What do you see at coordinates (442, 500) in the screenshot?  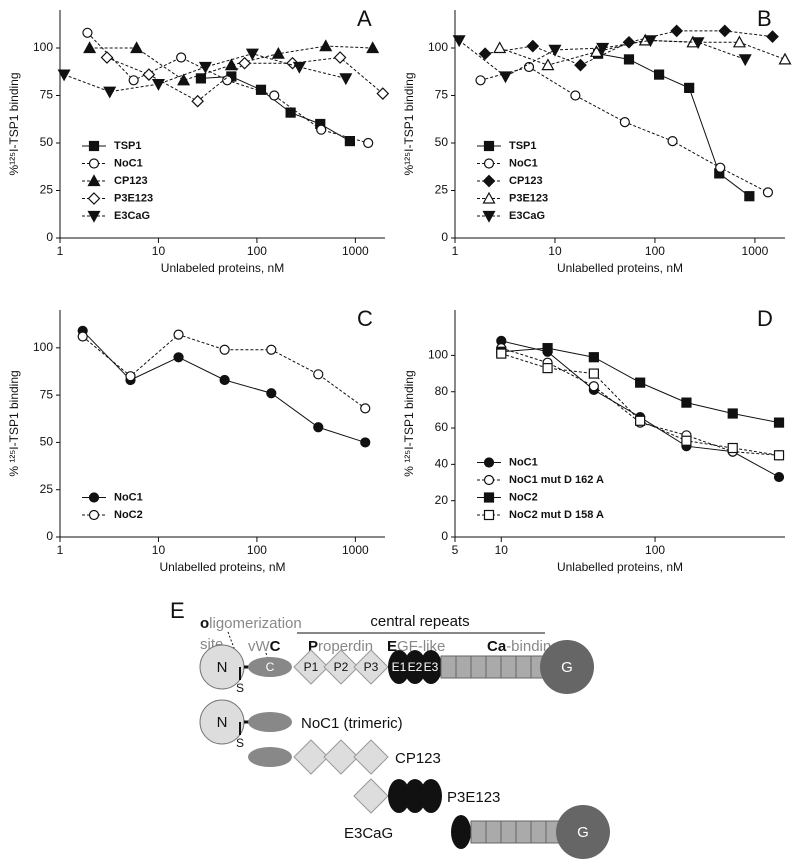 I see `y-tick-label: 20` at bounding box center [442, 500].